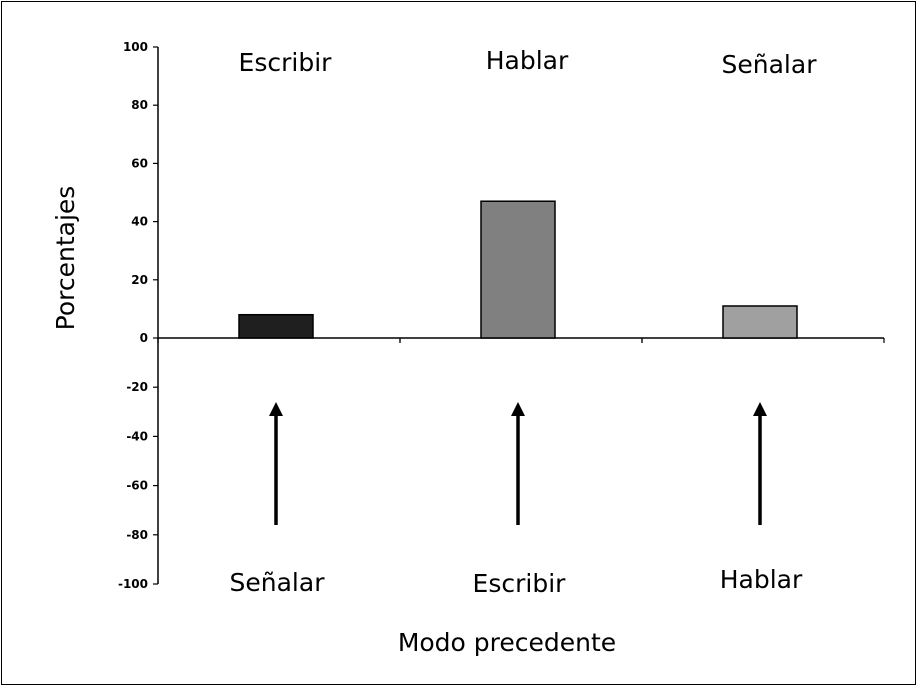 This screenshot has height=688, width=919. Describe the element at coordinates (139, 163) in the screenshot. I see `y-tick-label: 60` at that location.